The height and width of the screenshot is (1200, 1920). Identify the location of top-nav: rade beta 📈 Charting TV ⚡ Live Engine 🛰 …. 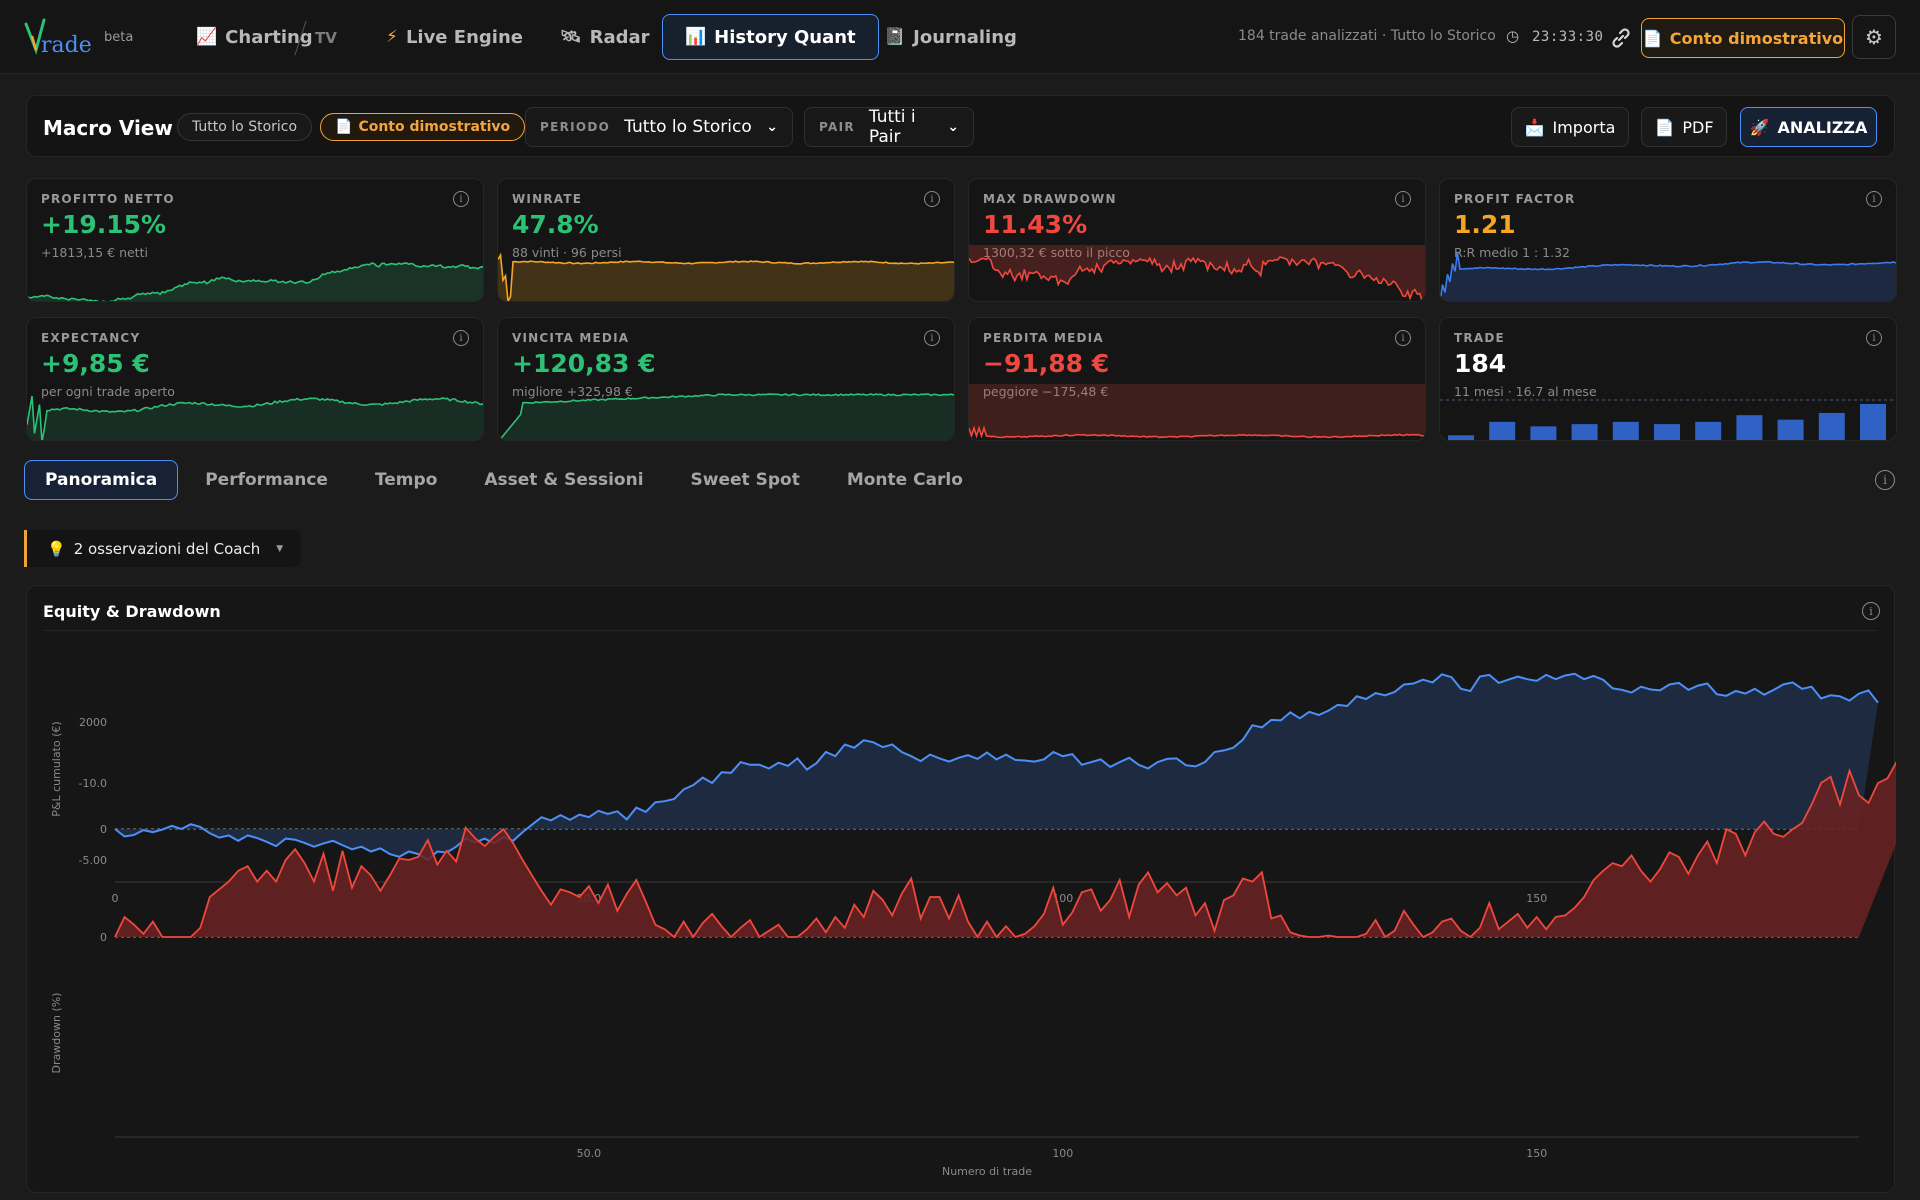
(960, 37).